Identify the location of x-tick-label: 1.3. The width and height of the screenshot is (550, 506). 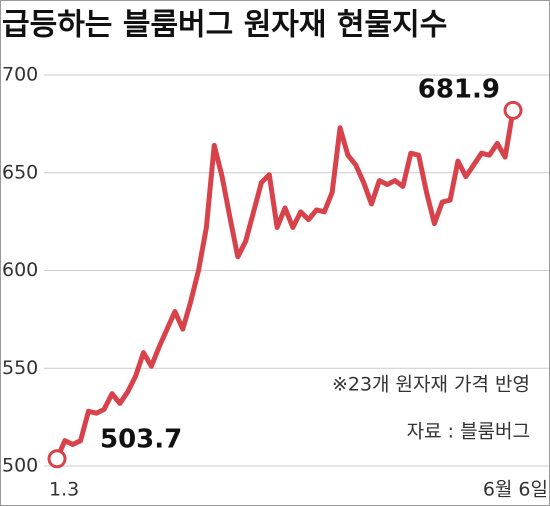
(64, 490).